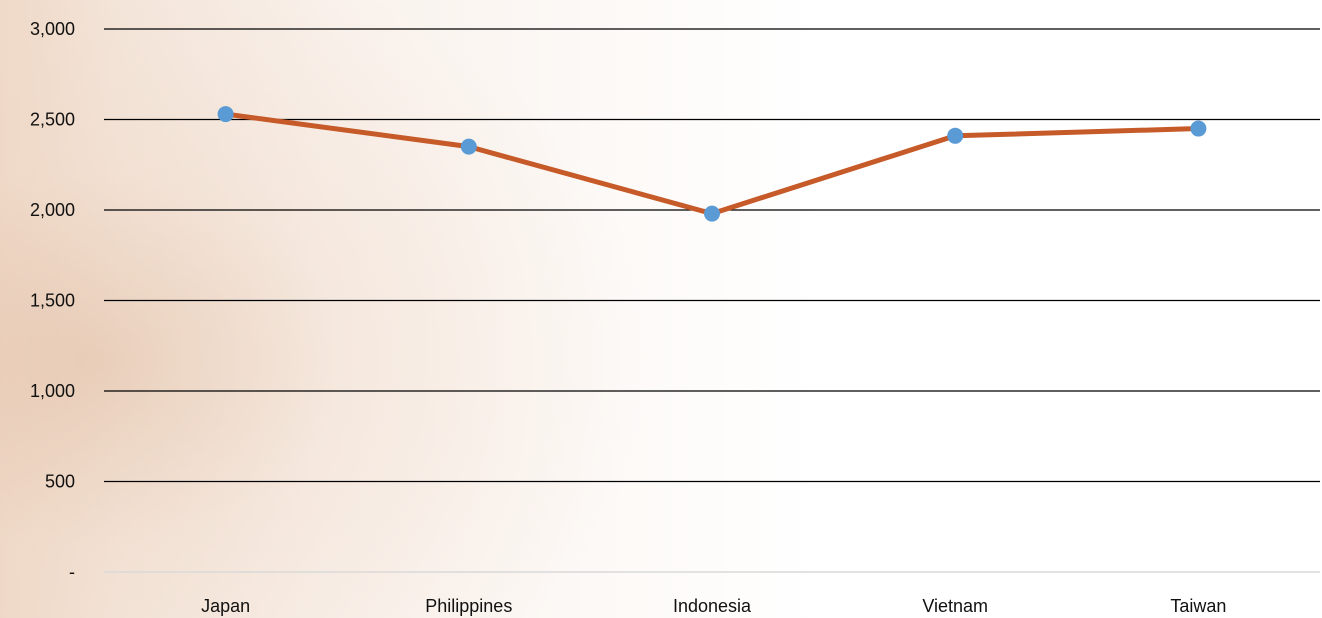 The width and height of the screenshot is (1322, 618). Describe the element at coordinates (72, 572) in the screenshot. I see `y-tick-label: -` at that location.